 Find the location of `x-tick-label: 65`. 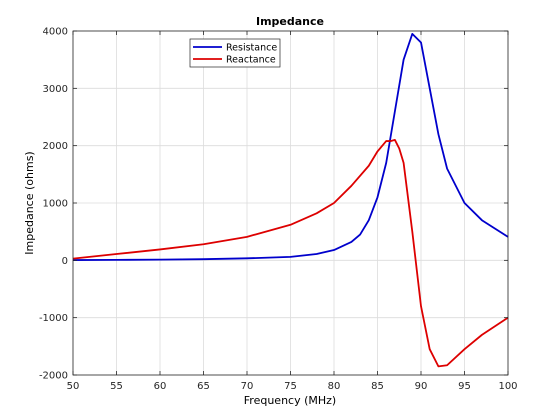

x-tick-label: 65 is located at coordinates (203, 386).